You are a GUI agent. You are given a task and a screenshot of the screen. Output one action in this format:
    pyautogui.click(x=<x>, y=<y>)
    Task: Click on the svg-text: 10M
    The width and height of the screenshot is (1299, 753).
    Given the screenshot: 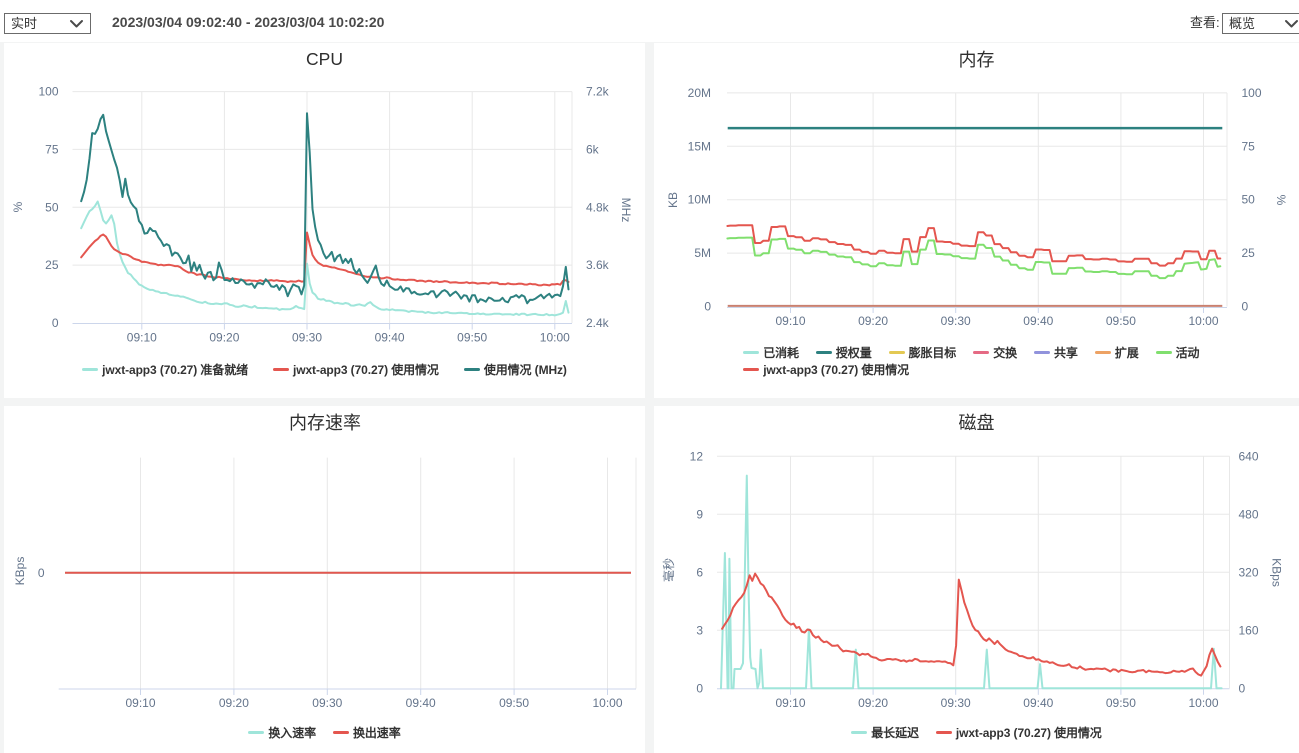 What is the action you would take?
    pyautogui.click(x=699, y=200)
    